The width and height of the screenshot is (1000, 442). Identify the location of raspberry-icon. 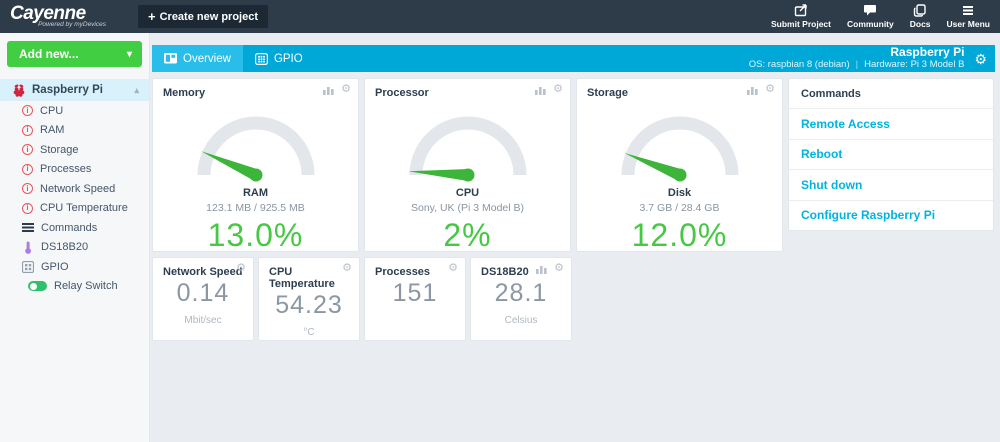
(19, 90).